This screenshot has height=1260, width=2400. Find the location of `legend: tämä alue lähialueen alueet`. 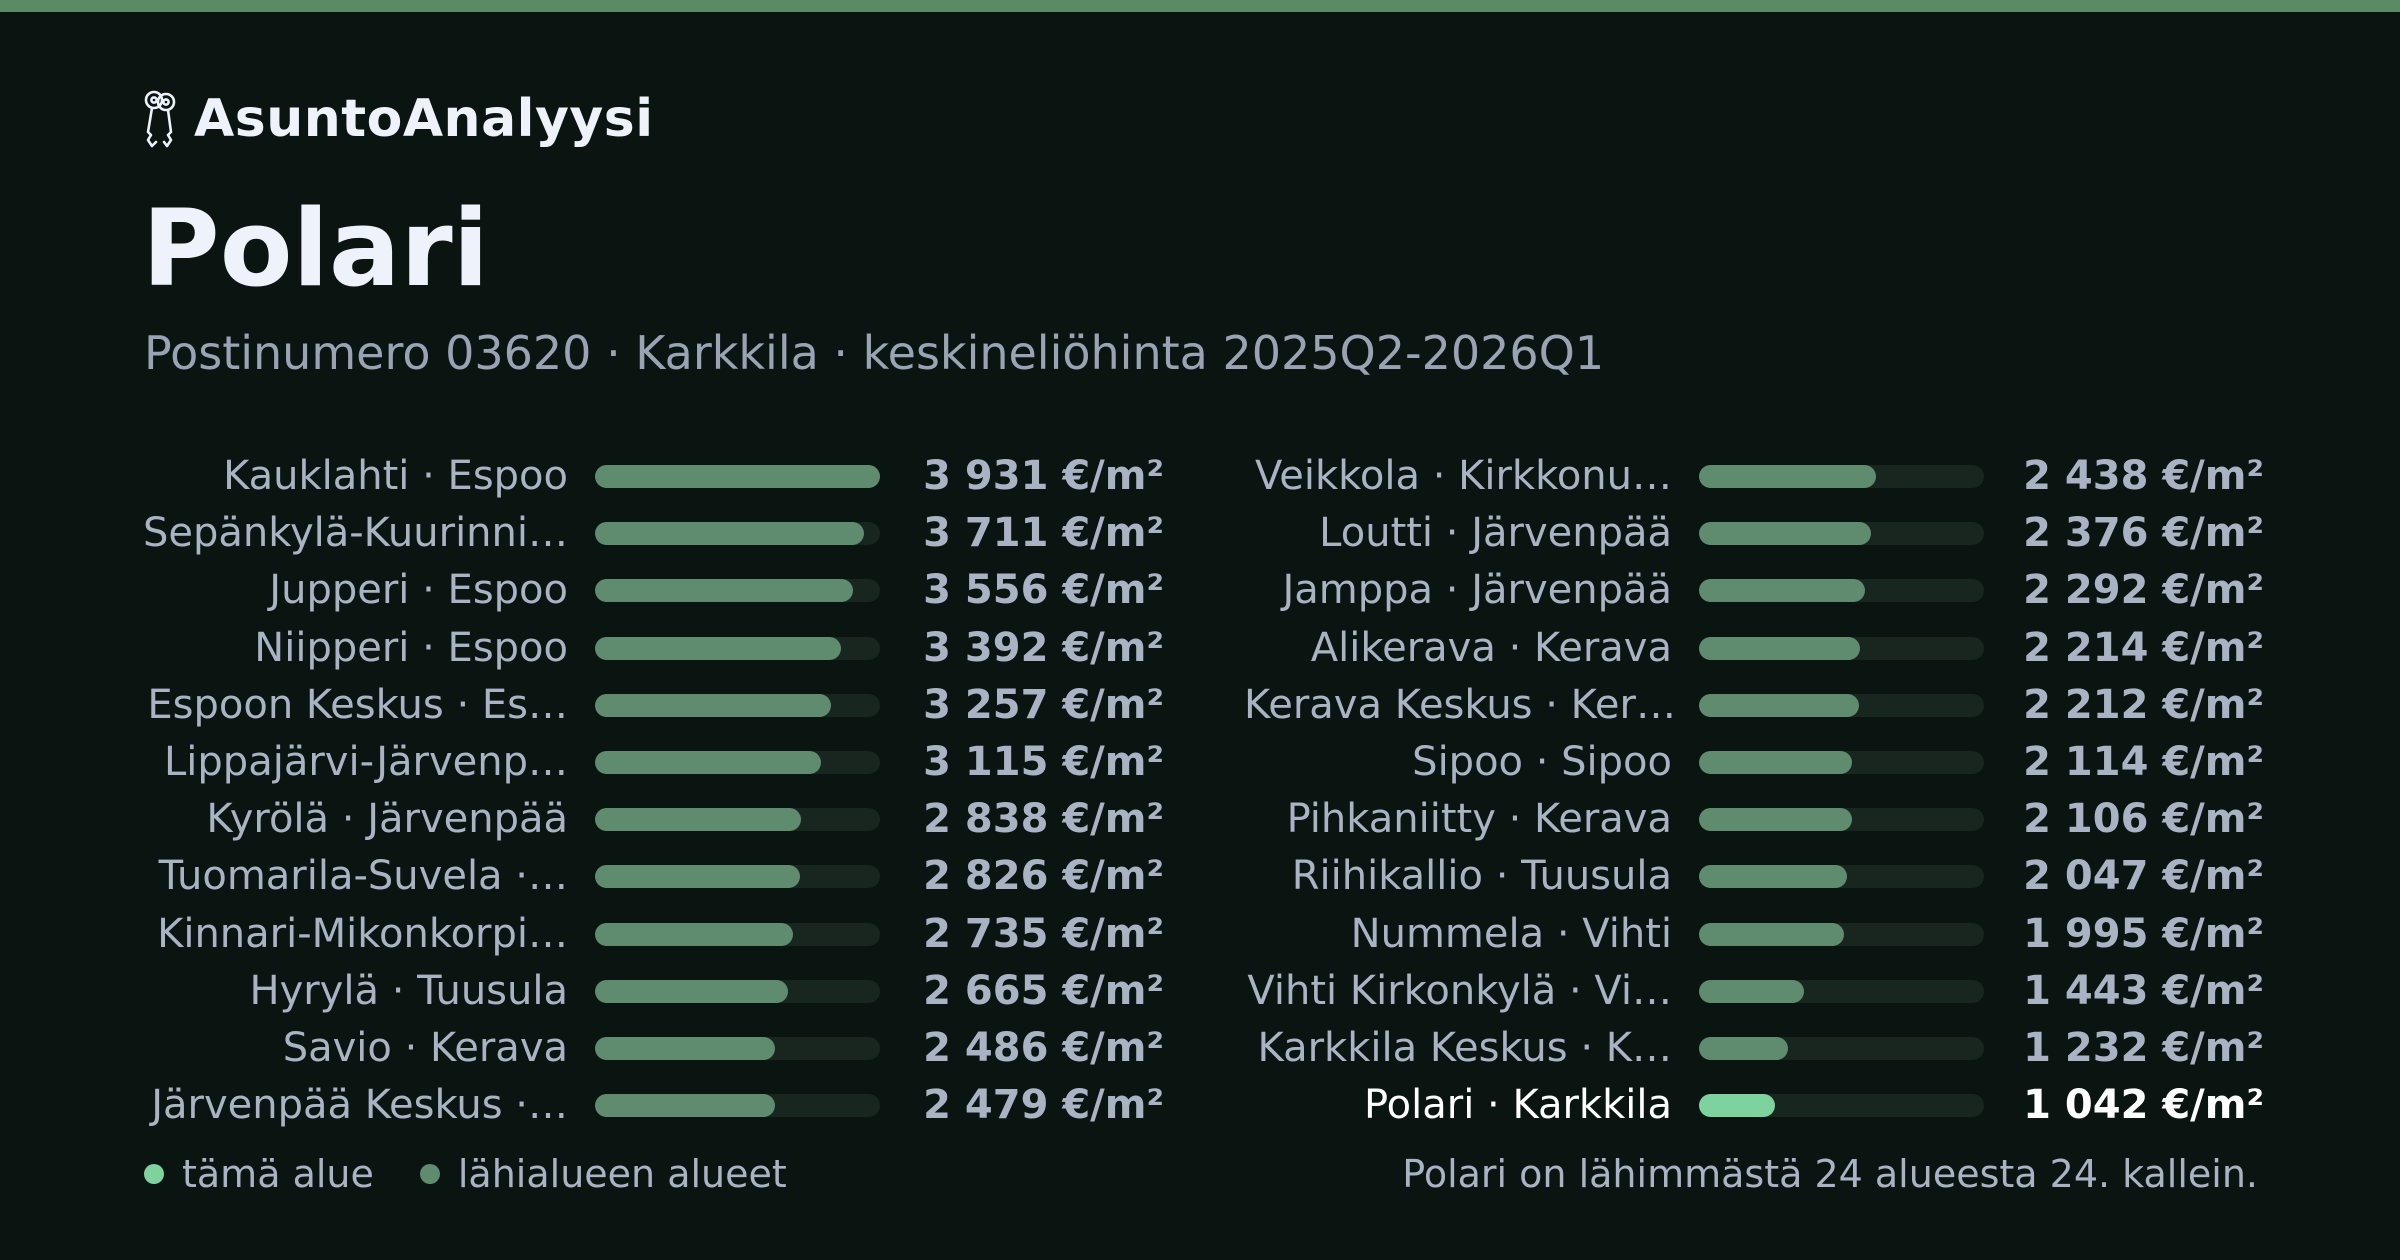

legend: tämä alue lähialueen alueet is located at coordinates (488, 1174).